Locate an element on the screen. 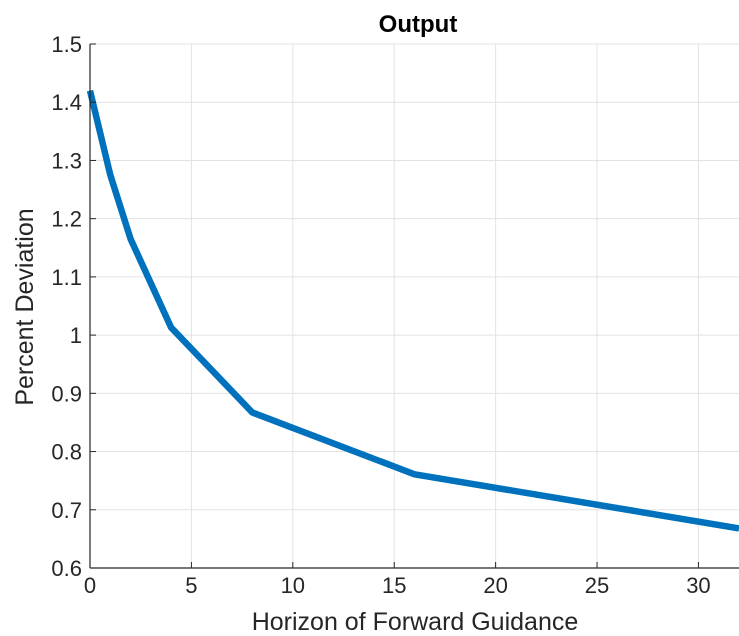  y-tick-label: 0.9 is located at coordinates (66, 393).